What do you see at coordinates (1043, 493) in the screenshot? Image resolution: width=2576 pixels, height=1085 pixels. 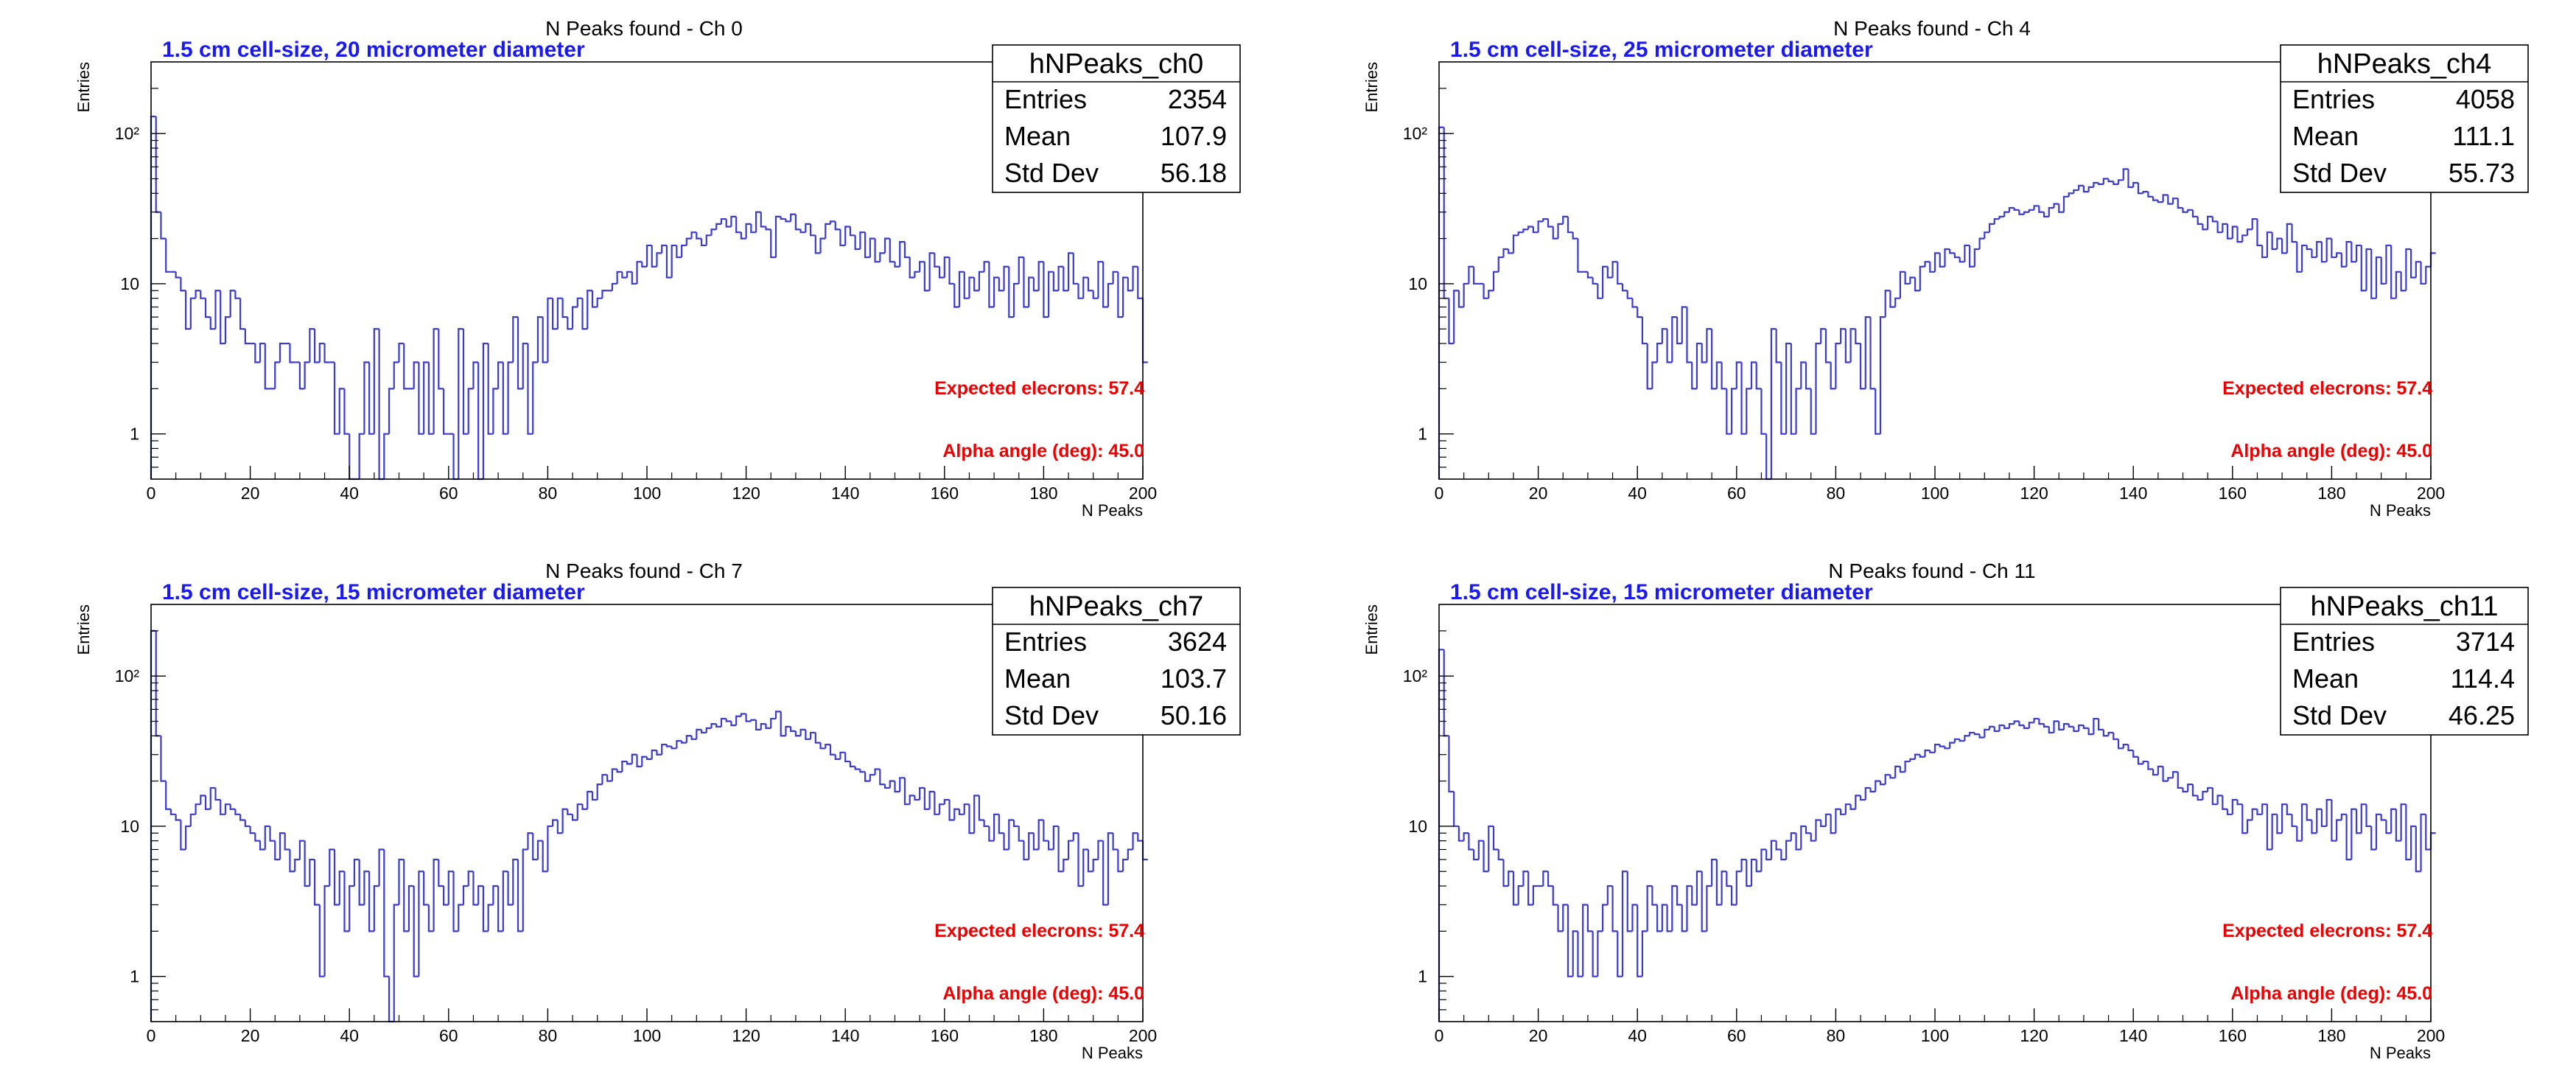 I see `x-tick-label: 180` at bounding box center [1043, 493].